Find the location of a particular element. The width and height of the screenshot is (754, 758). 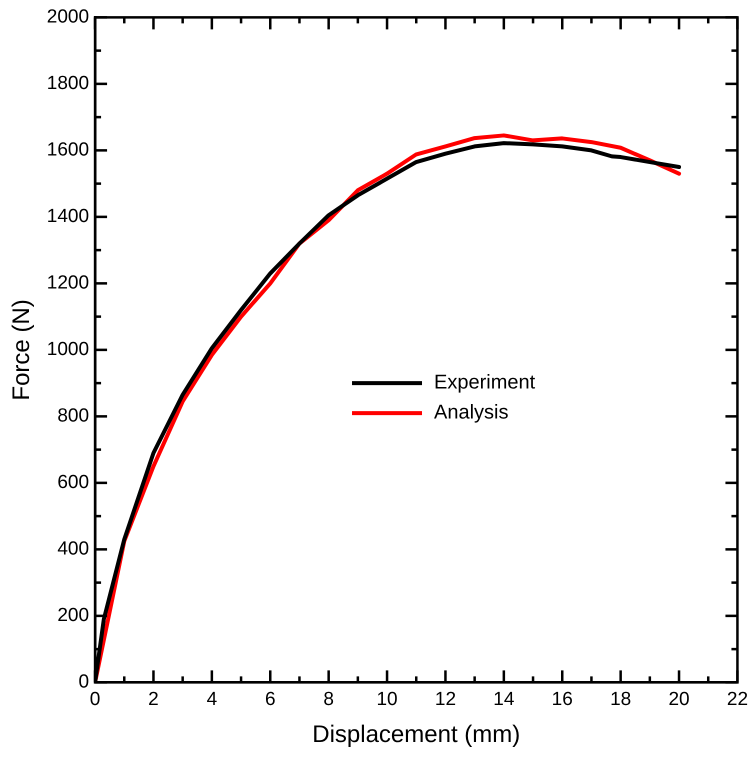

y-tick-label: 200 is located at coordinates (73, 615).